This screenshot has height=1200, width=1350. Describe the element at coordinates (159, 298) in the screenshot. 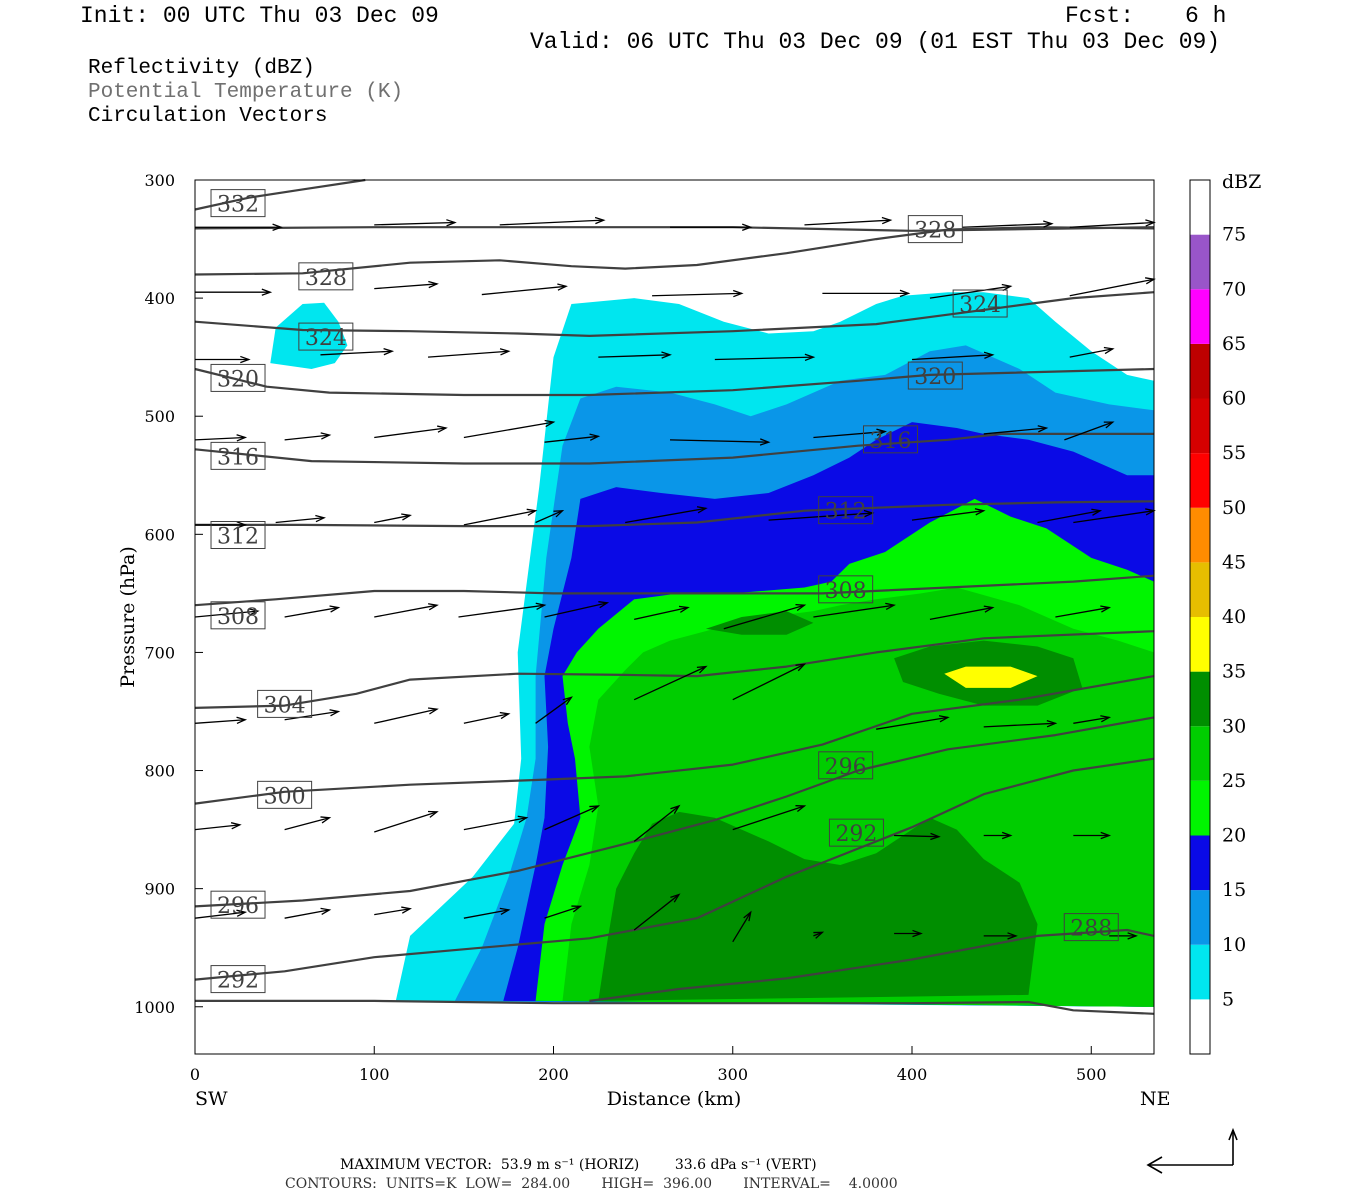

I see `y-axis-tick-label: 400` at that location.